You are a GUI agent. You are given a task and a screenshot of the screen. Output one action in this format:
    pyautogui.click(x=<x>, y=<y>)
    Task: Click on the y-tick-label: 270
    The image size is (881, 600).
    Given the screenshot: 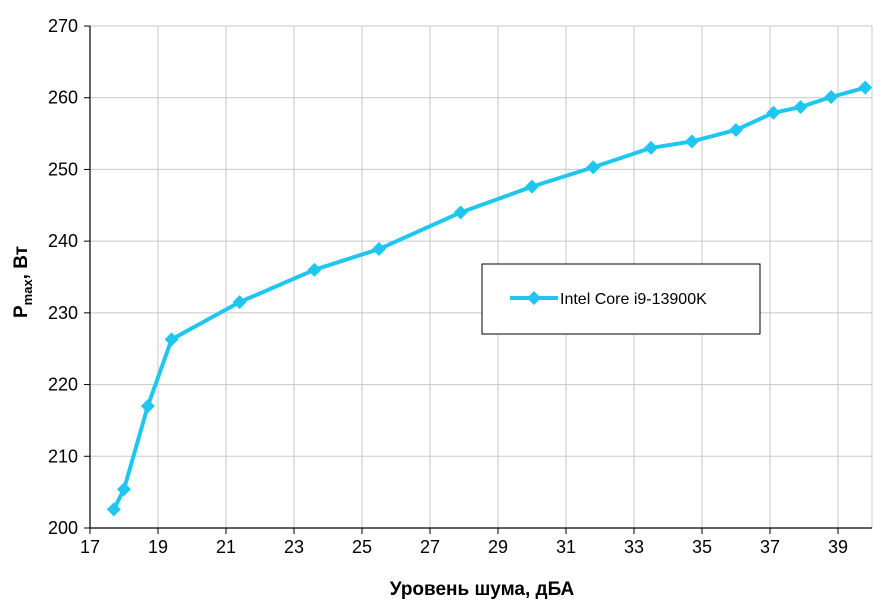 What is the action you would take?
    pyautogui.click(x=63, y=26)
    